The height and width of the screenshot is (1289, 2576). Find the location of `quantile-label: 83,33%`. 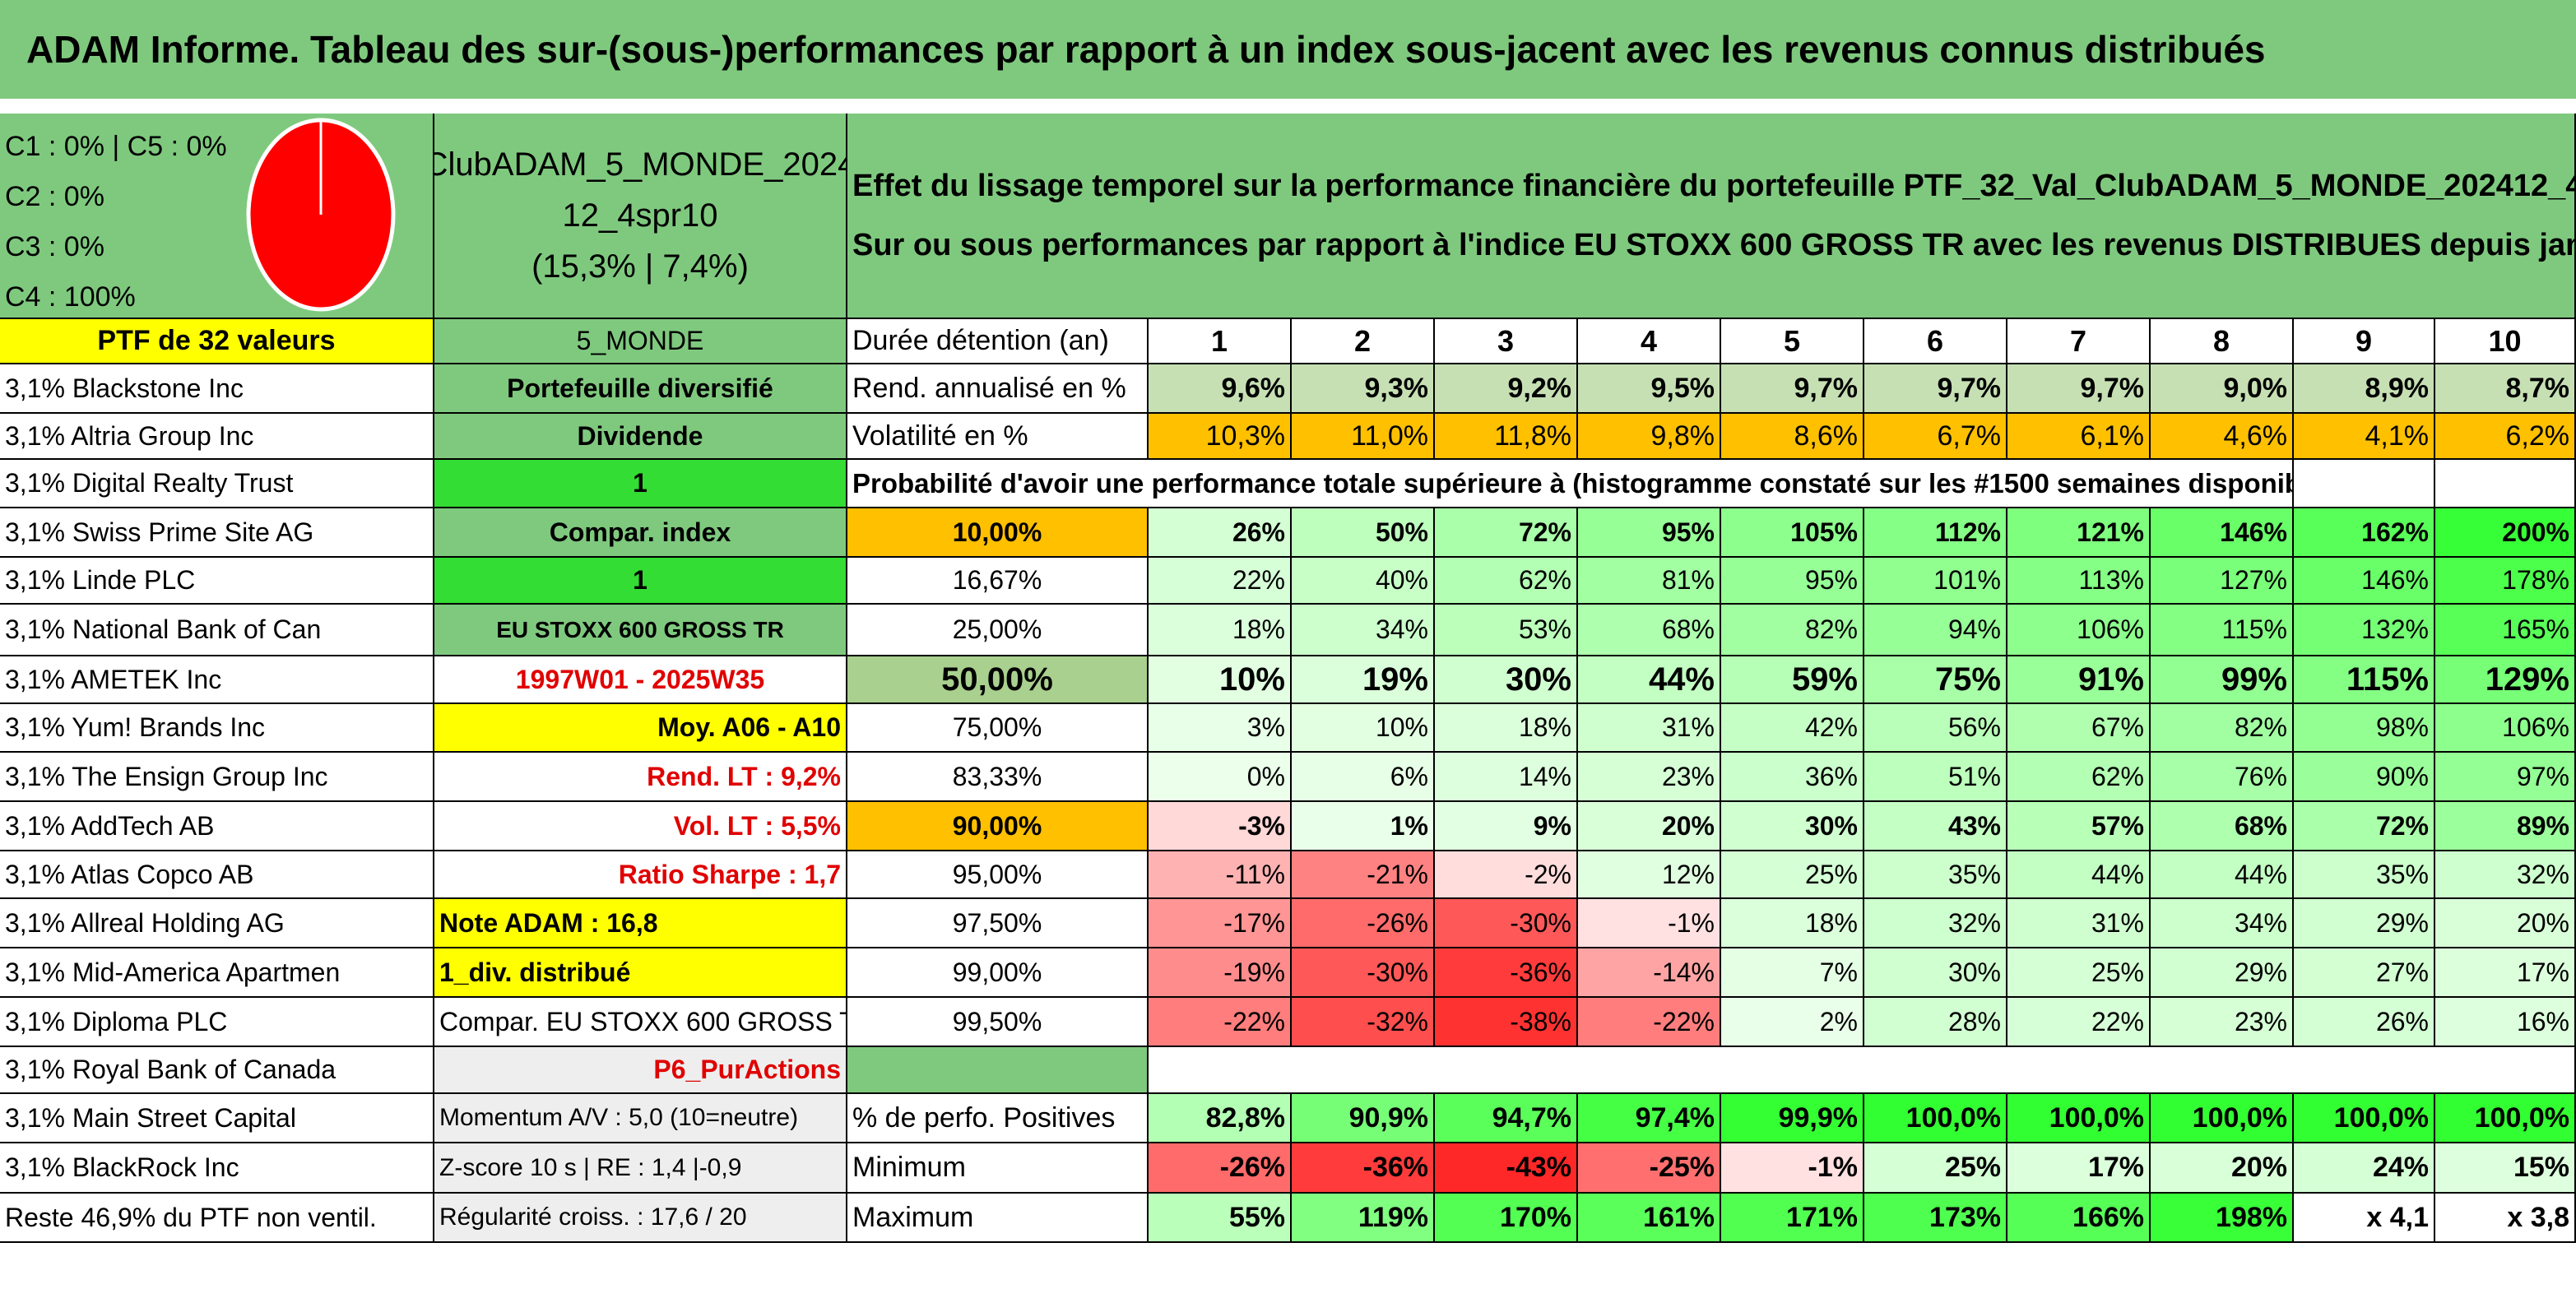

quantile-label: 83,33% is located at coordinates (998, 777).